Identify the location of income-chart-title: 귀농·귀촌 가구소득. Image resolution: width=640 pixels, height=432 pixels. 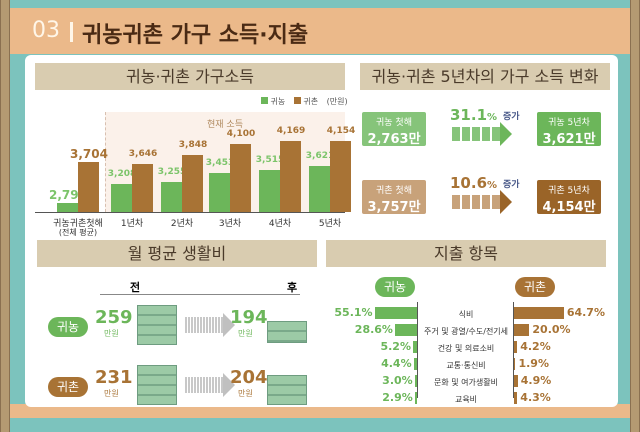
(190, 76).